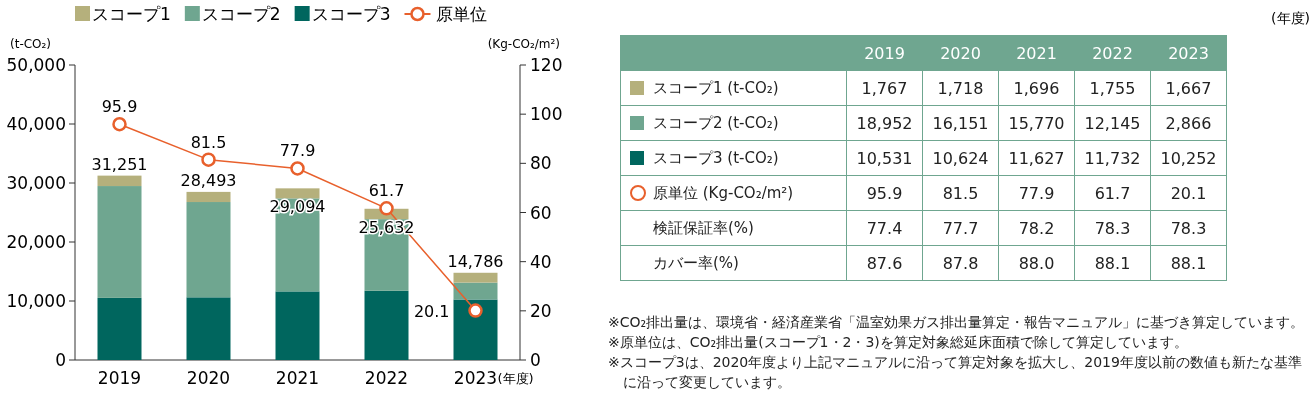 The image size is (1316, 418). I want to click on data-label: 12,145, so click(1112, 123).